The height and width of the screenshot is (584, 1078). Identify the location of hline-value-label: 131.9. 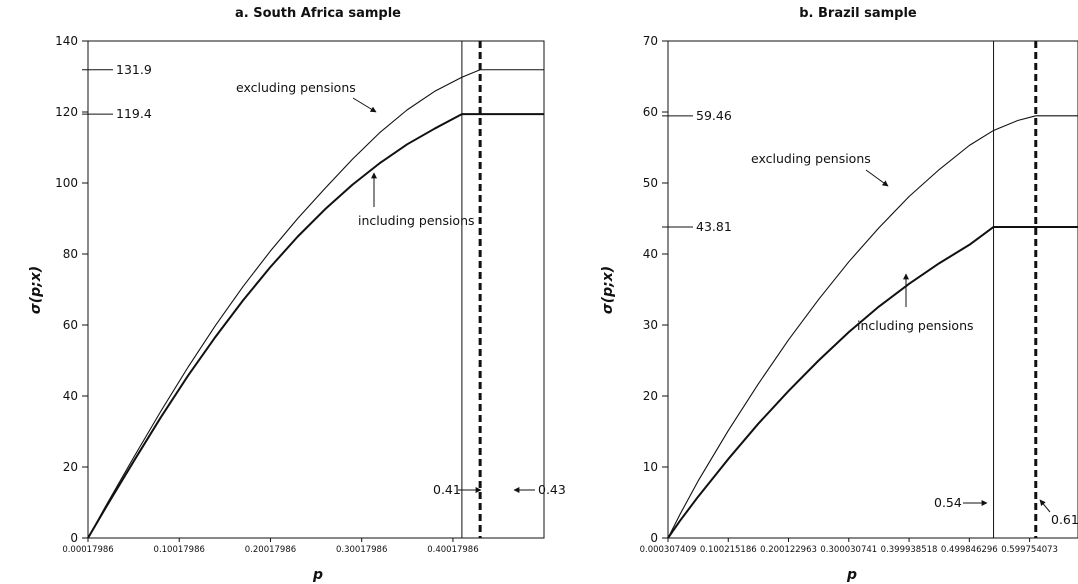
(134, 69).